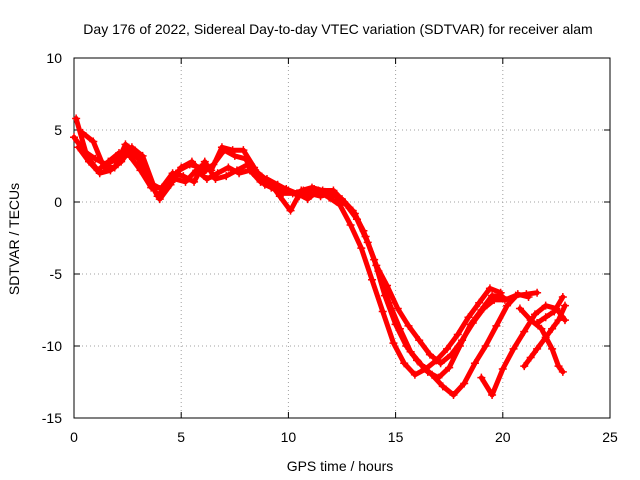  What do you see at coordinates (52, 418) in the screenshot?
I see `y-tick-label: -15` at bounding box center [52, 418].